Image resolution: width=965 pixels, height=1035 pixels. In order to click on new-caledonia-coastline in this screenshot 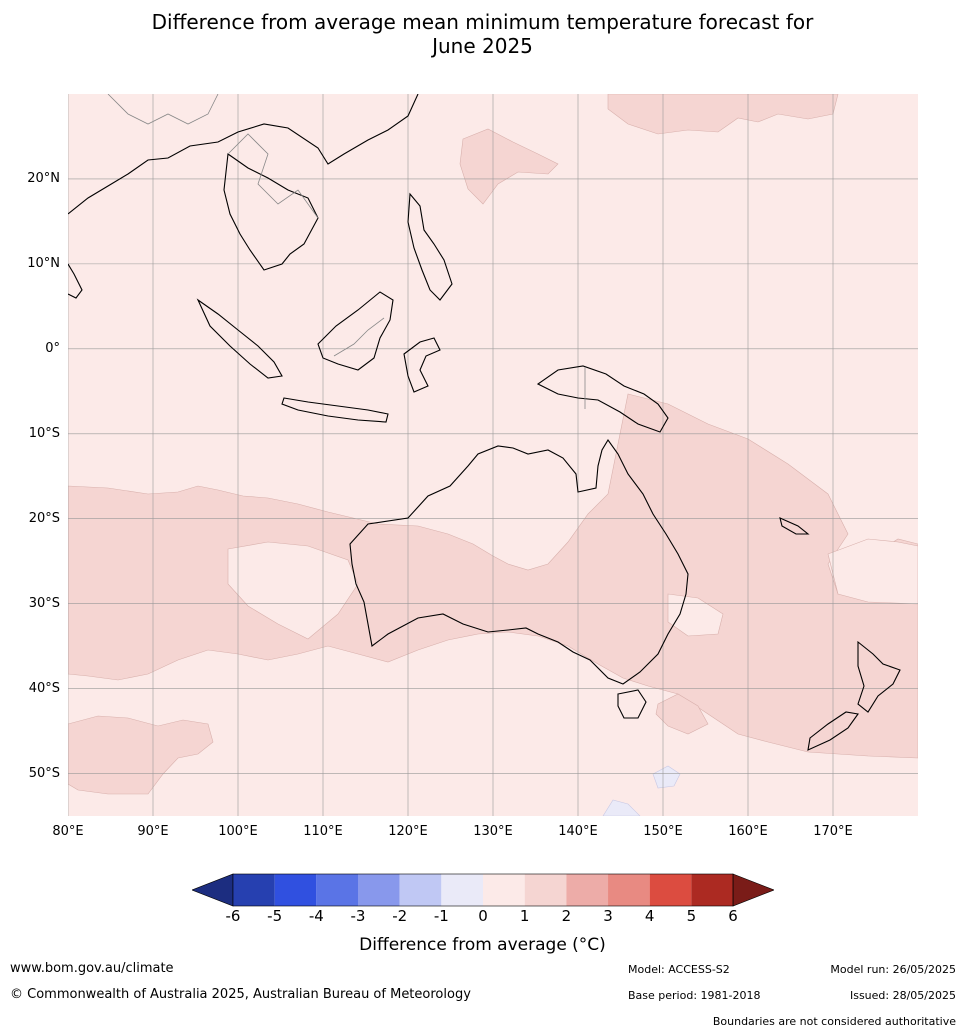, I will do `click(794, 526)`.